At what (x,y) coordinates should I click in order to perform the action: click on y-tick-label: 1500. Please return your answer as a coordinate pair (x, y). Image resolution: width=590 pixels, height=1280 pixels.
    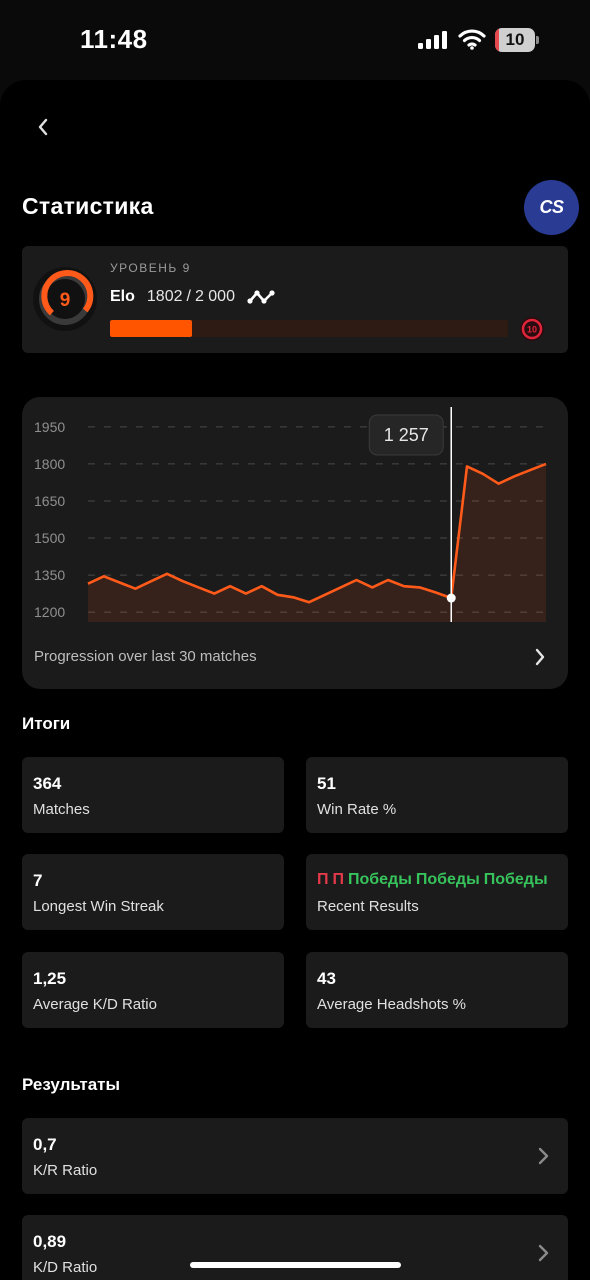
    Looking at the image, I should click on (49, 538).